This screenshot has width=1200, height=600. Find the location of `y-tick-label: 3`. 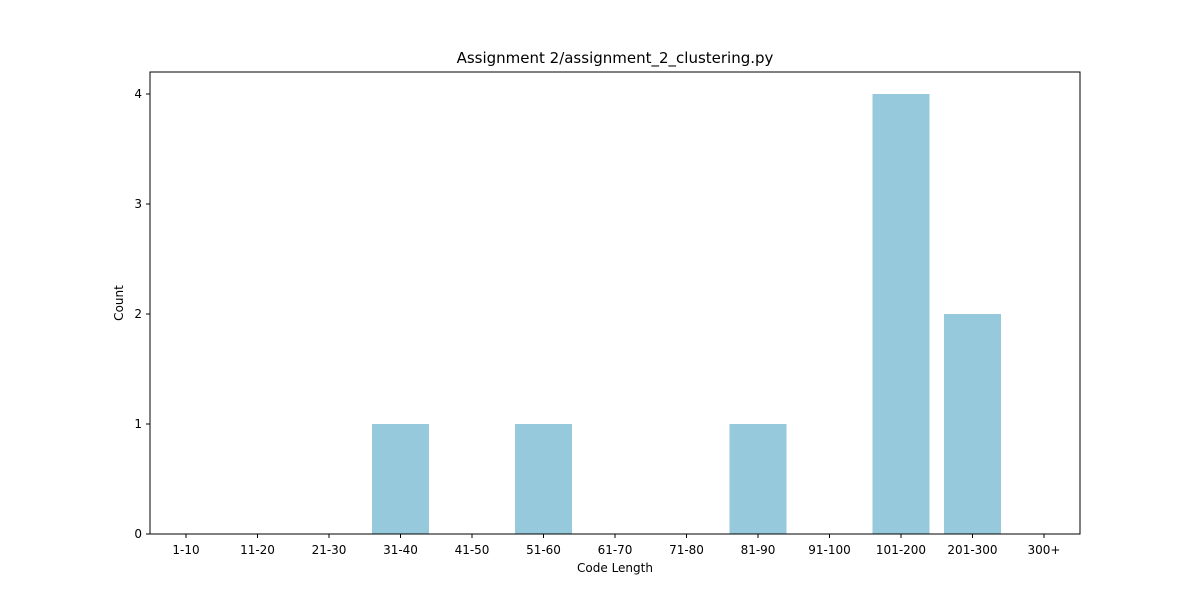

y-tick-label: 3 is located at coordinates (138, 204).